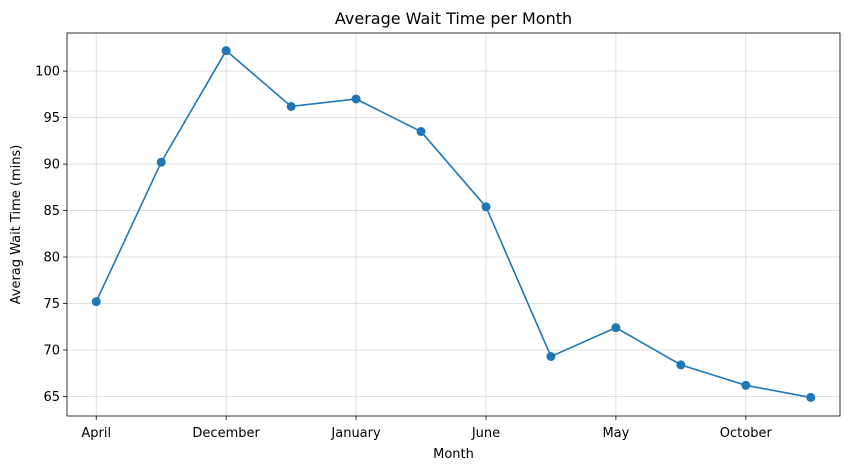  What do you see at coordinates (51, 397) in the screenshot?
I see `y-tick-label: 65` at bounding box center [51, 397].